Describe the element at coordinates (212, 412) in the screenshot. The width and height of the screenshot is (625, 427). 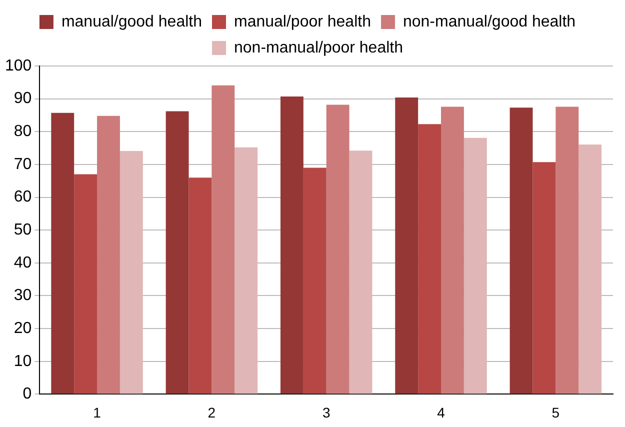
I see `x-tick-label: 2` at that location.